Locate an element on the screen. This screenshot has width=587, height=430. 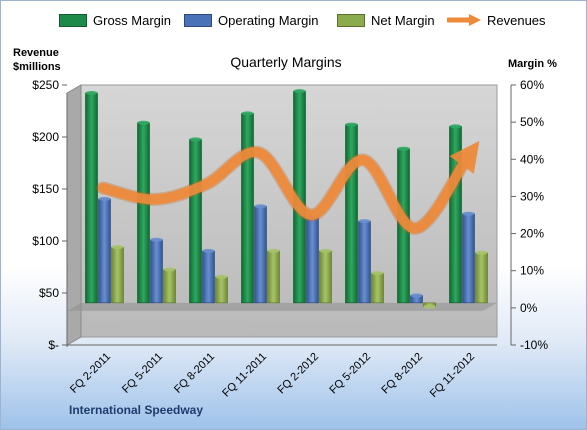
legend-swatch-operating-margin is located at coordinates (198, 20).